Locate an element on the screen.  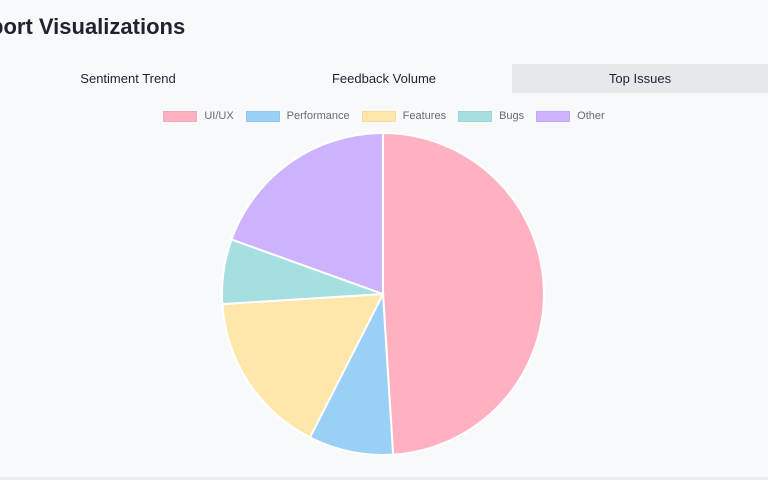
legend-item-bugs: Bugs is located at coordinates (491, 116).